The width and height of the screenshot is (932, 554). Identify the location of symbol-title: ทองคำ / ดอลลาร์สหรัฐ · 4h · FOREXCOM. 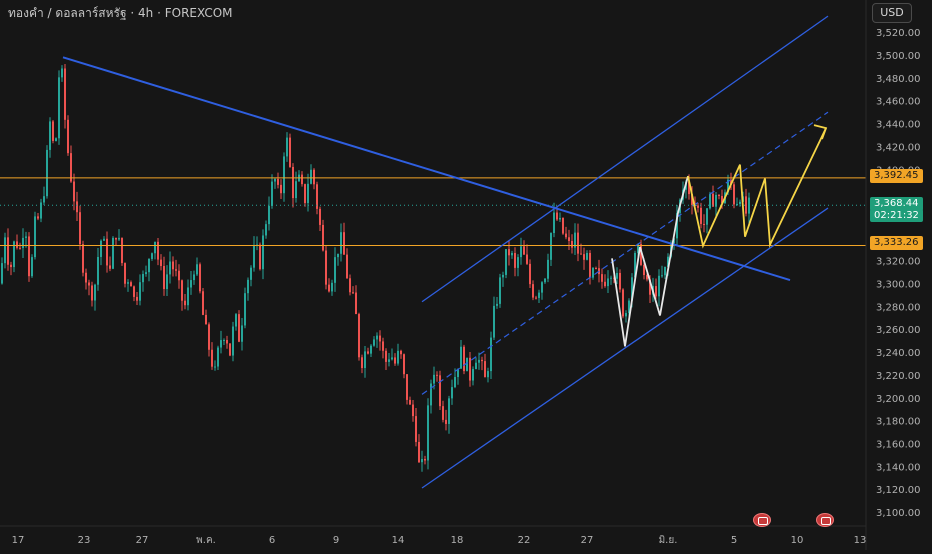
(120, 13).